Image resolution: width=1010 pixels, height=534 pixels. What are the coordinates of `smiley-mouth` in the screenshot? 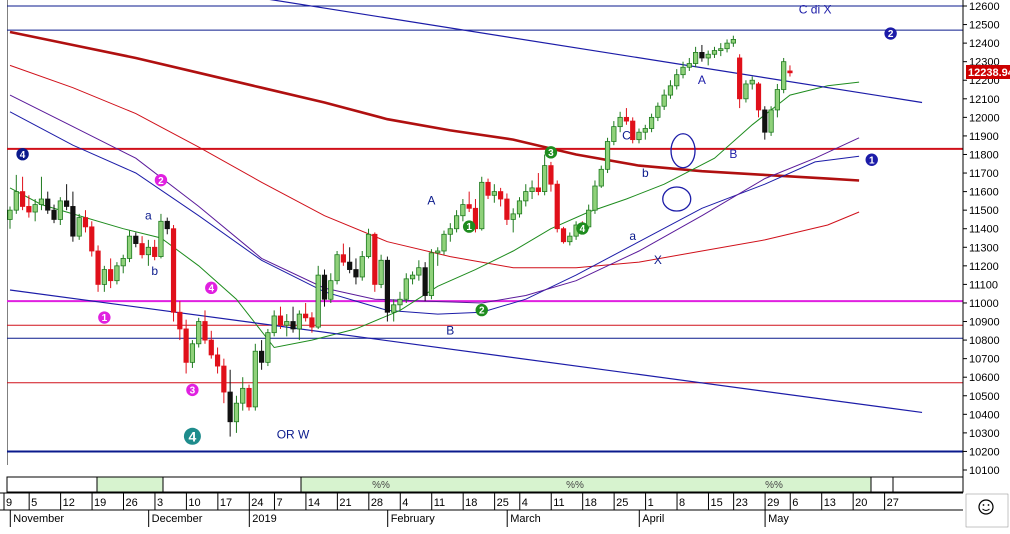 It's located at (986, 509).